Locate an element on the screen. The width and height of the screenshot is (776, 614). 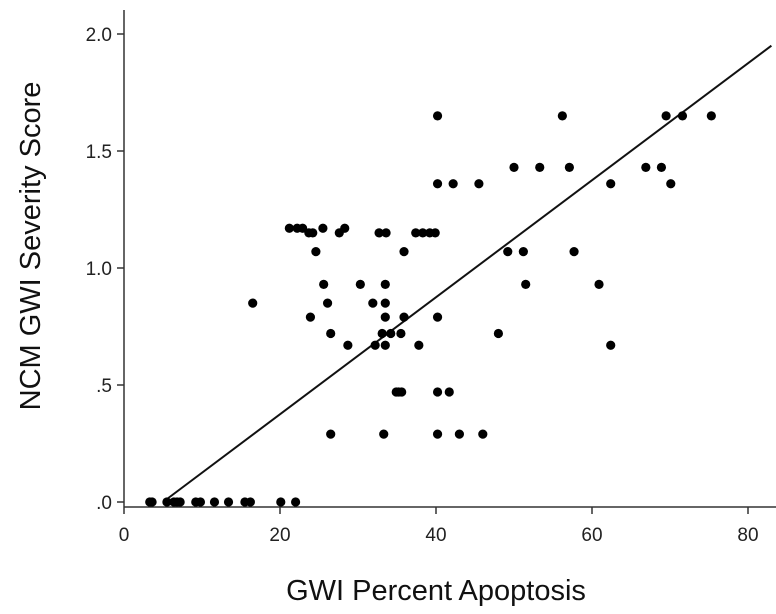
y-tick-label: .5 is located at coordinates (104, 386).